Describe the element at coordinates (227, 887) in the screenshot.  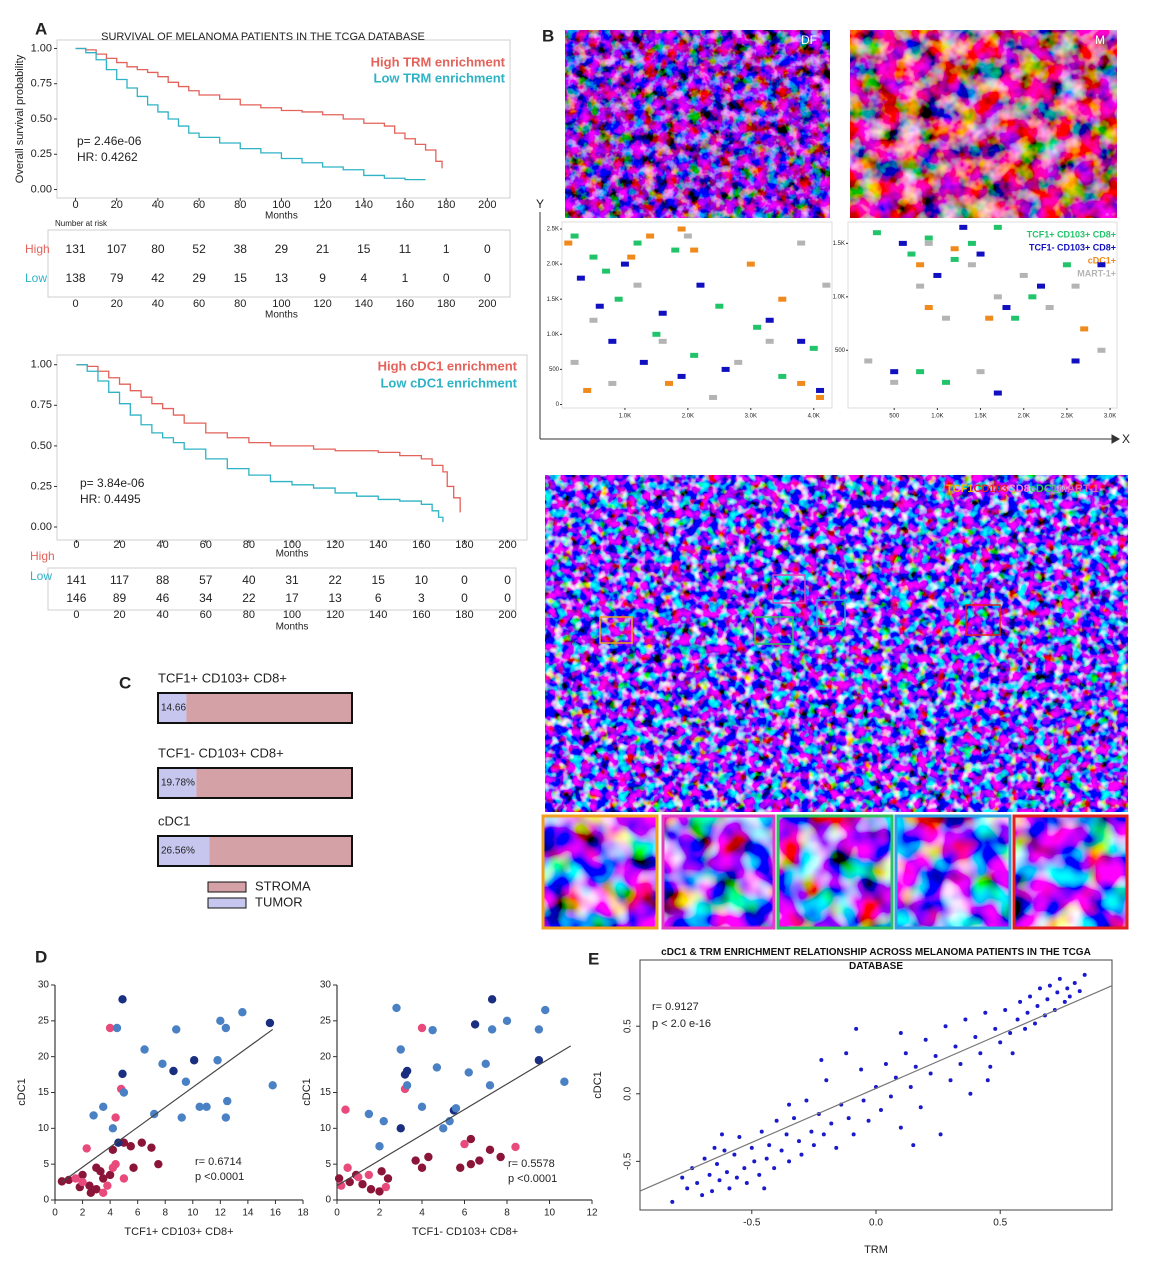
I see `legend-swatch` at that location.